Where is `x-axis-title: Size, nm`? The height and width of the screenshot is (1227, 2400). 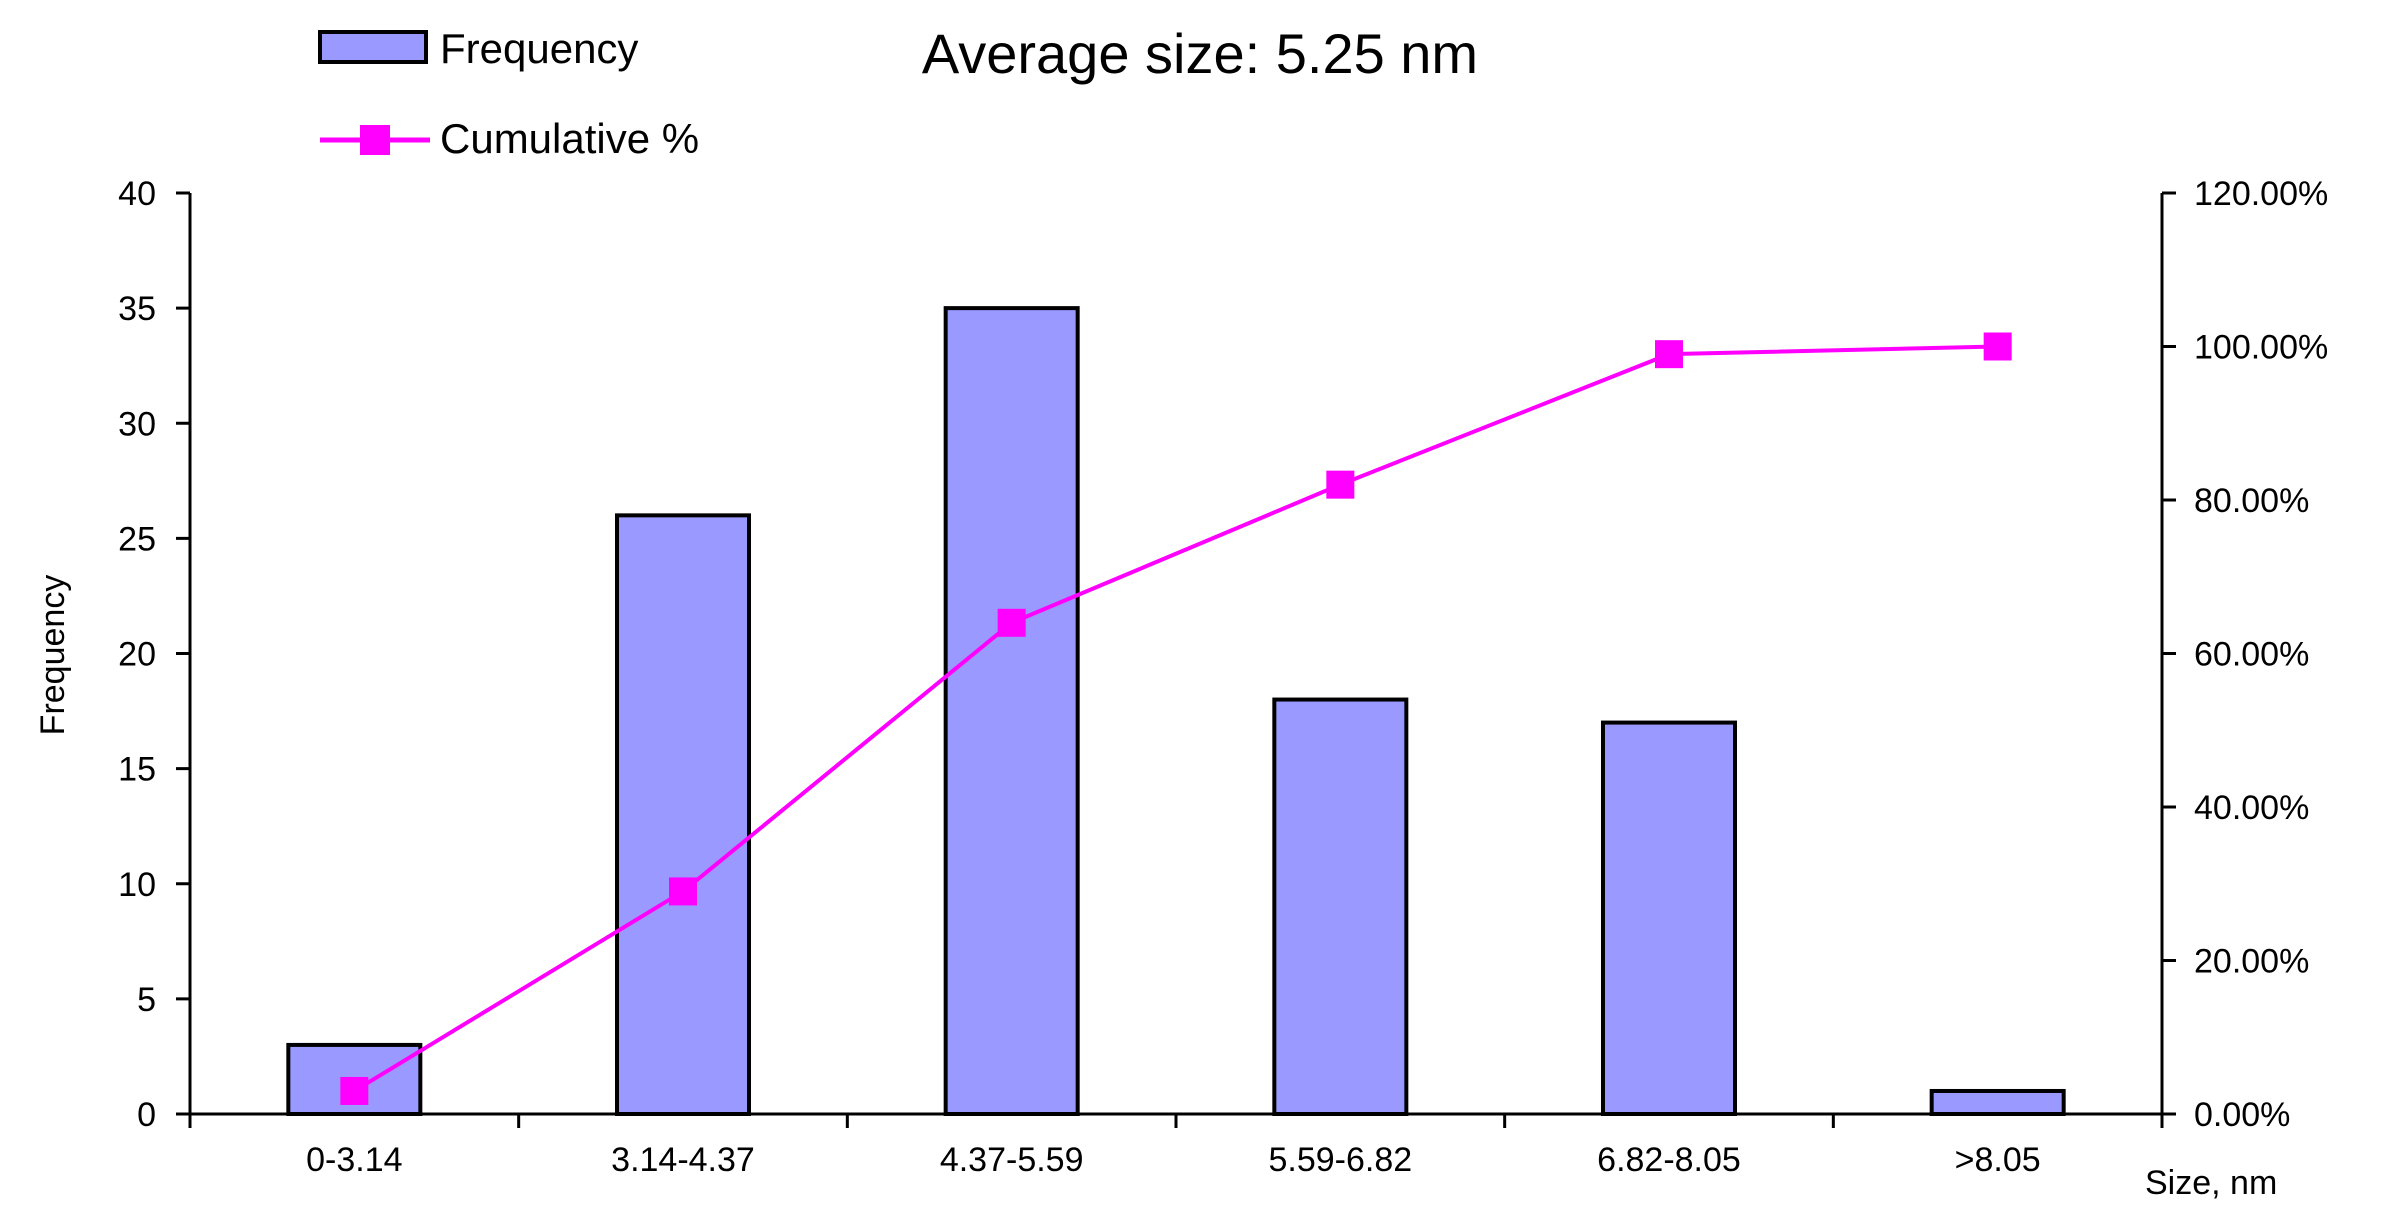 x-axis-title: Size, nm is located at coordinates (2211, 1183).